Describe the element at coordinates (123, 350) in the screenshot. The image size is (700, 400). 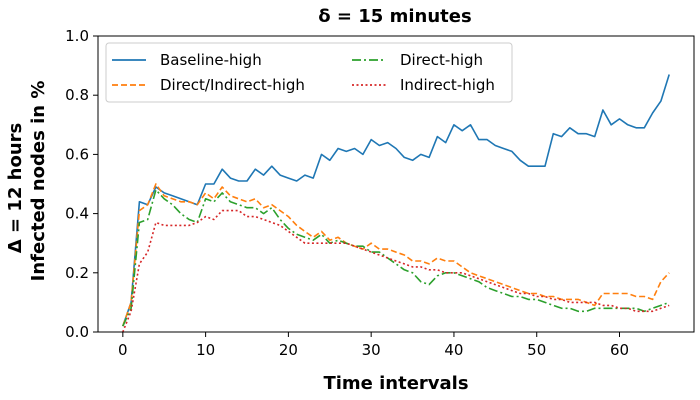
I see `x-tick-label: 0` at that location.